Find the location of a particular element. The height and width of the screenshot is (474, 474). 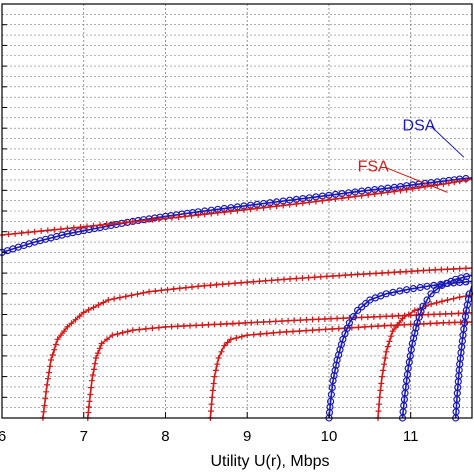

x-tick-label: 7 is located at coordinates (84, 436).